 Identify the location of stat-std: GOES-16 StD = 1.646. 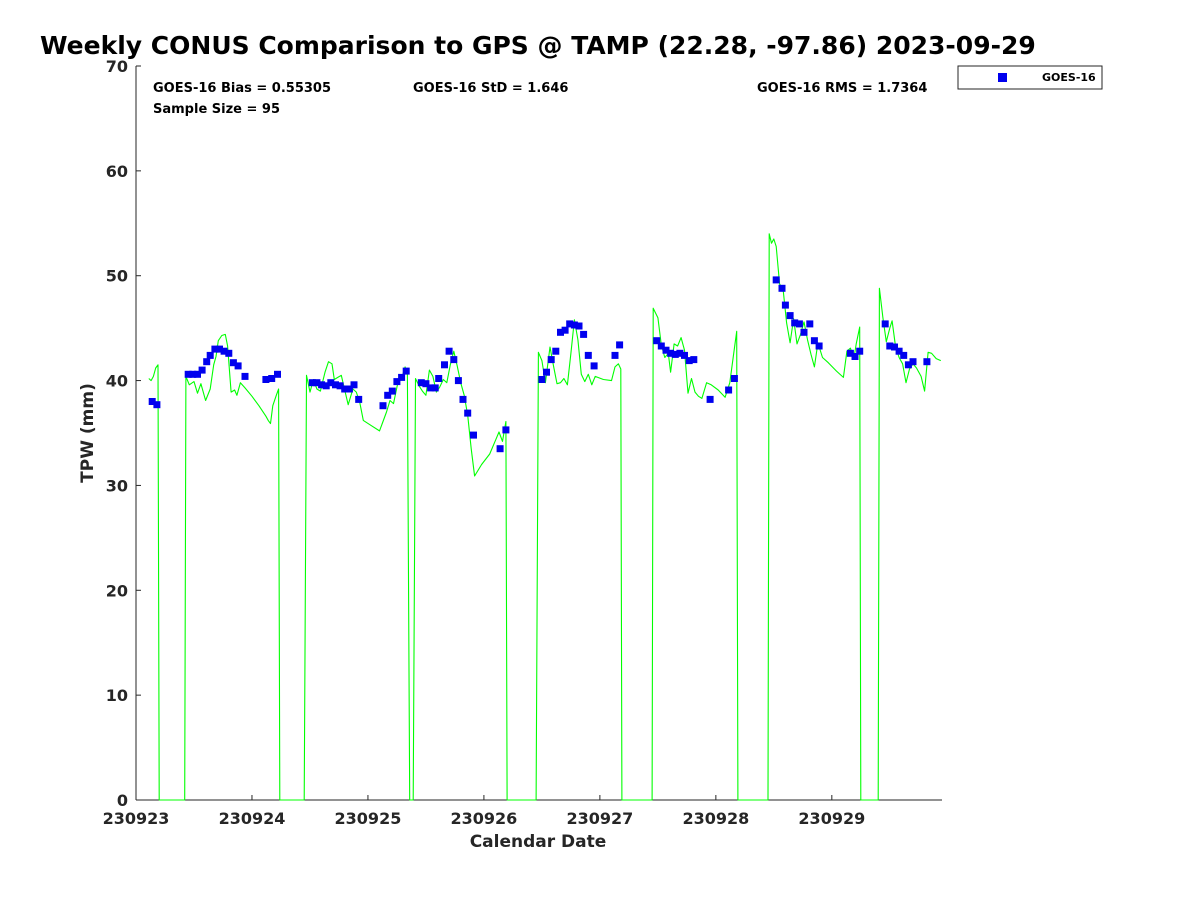
(490, 88).